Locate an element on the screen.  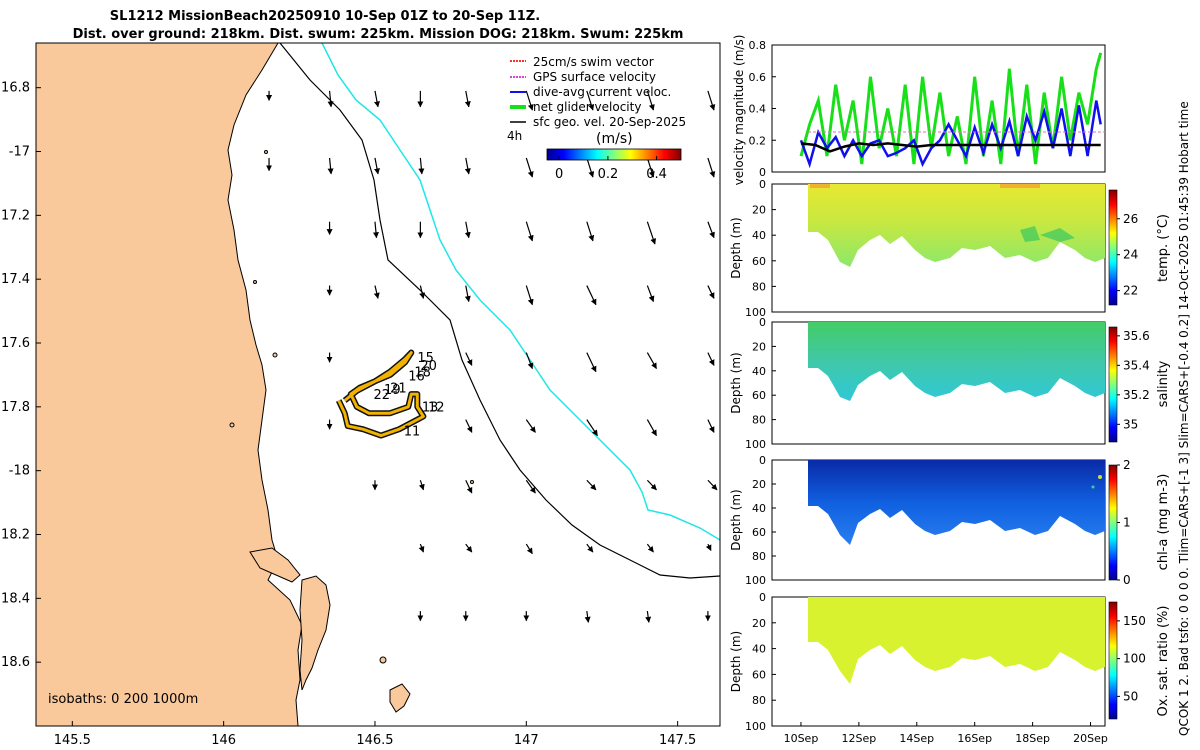
map-ytick-label: 17.4 is located at coordinates (15, 279).